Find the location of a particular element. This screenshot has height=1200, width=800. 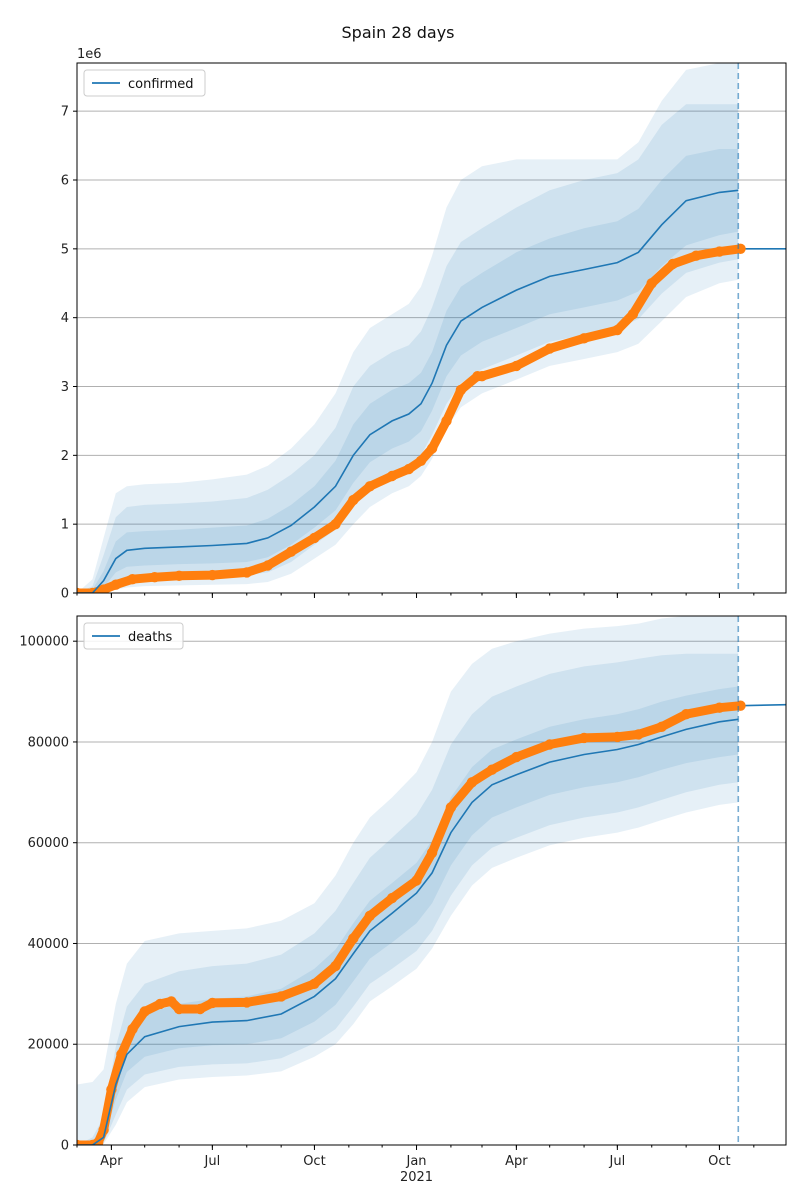

ytick-label-3: 3 is located at coordinates (65, 387).